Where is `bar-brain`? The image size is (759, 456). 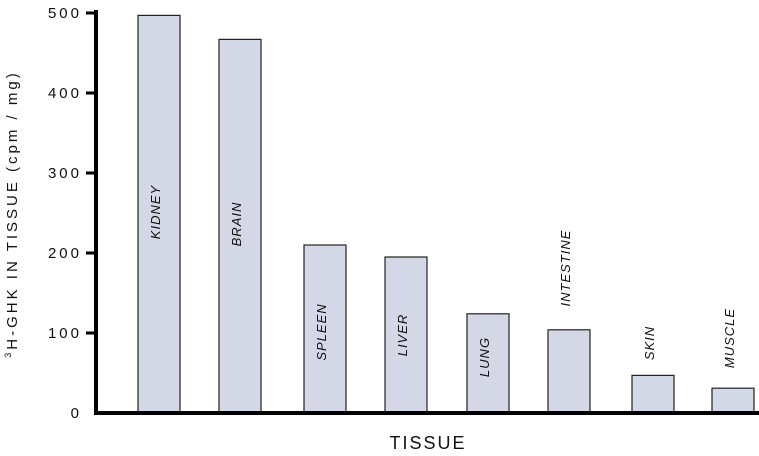 bar-brain is located at coordinates (240, 226).